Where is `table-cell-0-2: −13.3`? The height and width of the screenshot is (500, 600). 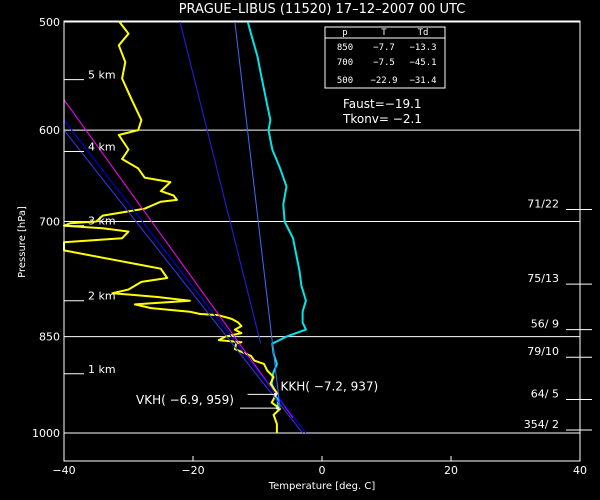 table-cell-0-2: −13.3 is located at coordinates (422, 48).